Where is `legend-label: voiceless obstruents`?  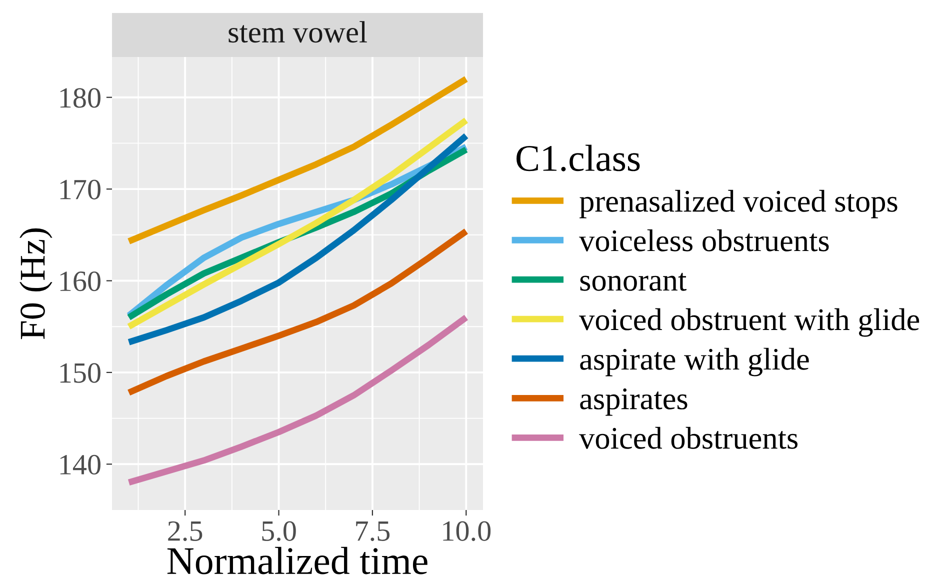
legend-label: voiceless obstruents is located at coordinates (704, 240).